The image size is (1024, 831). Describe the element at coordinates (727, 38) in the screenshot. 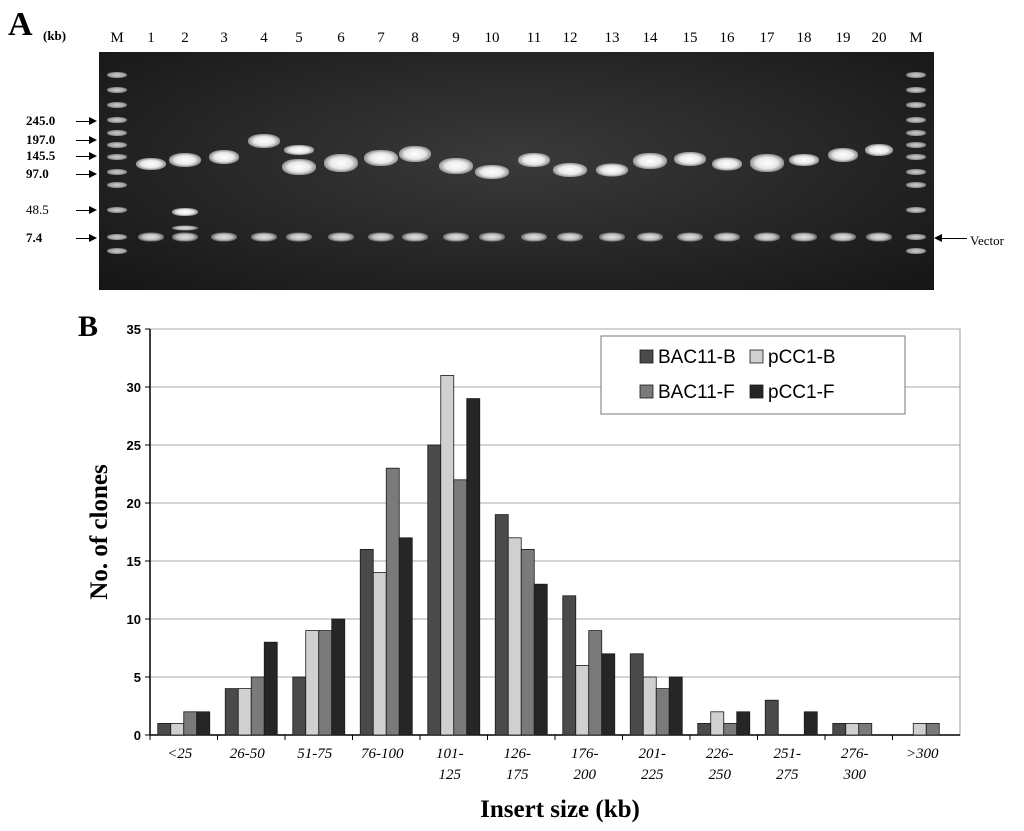

I see `lane-label: 16` at that location.